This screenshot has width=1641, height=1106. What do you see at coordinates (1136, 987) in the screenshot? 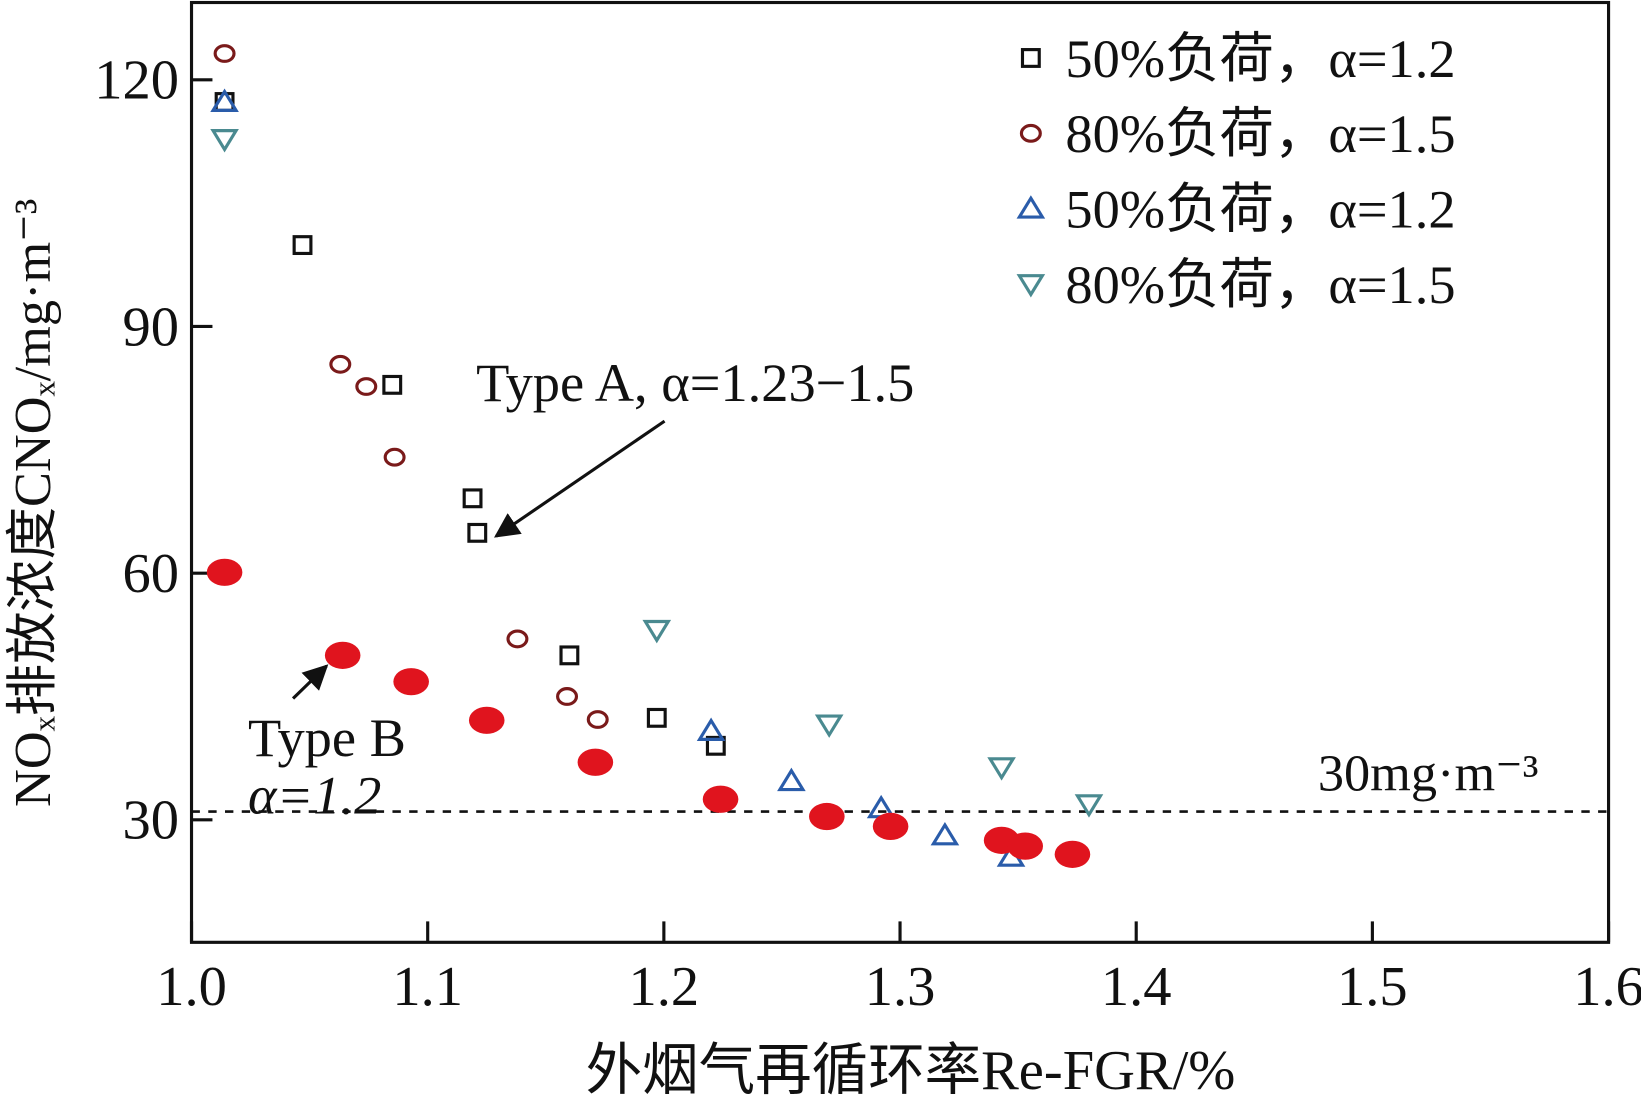
I see `x-tick-label: 1.4` at bounding box center [1136, 987].